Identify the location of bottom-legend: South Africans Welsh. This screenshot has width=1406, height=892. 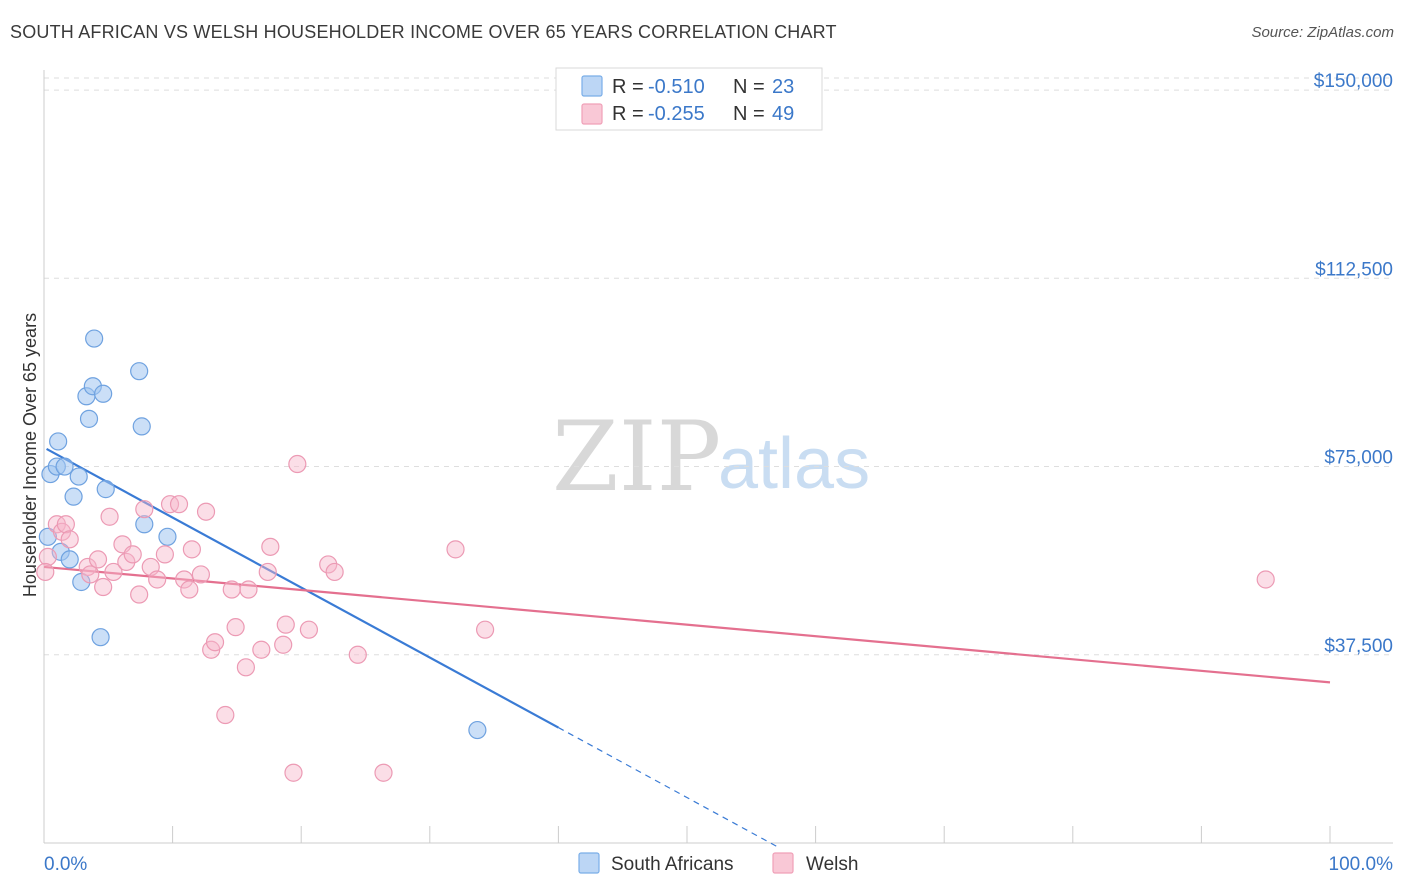
(718, 863).